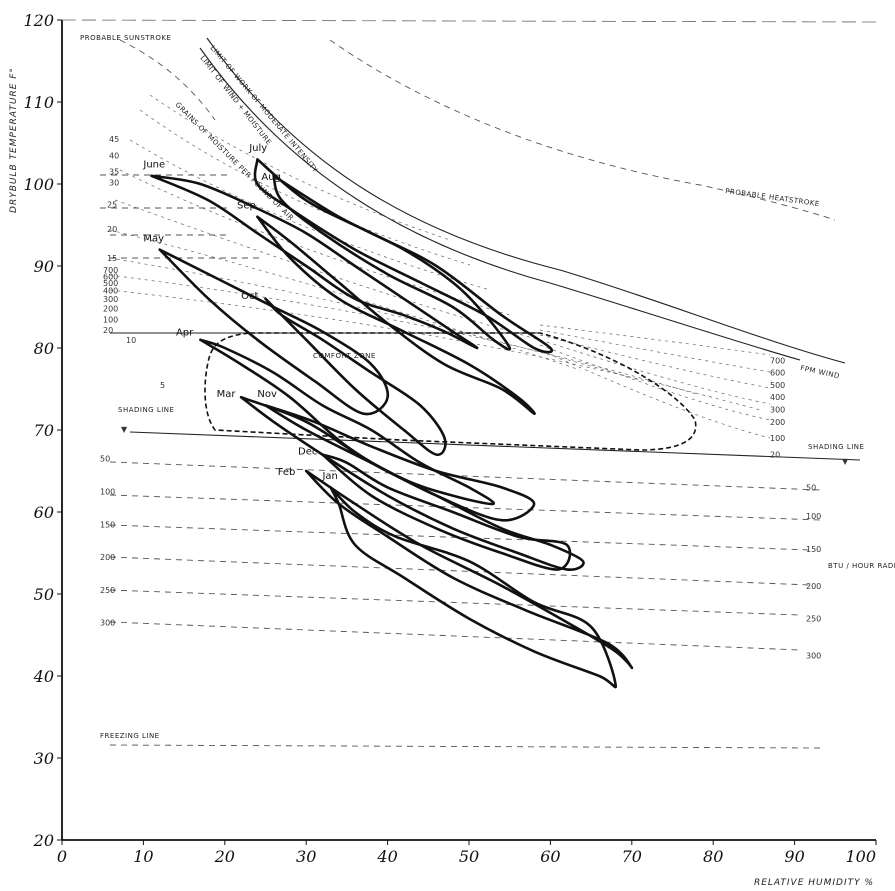  I want to click on month-label-oct: Oct, so click(249, 296).